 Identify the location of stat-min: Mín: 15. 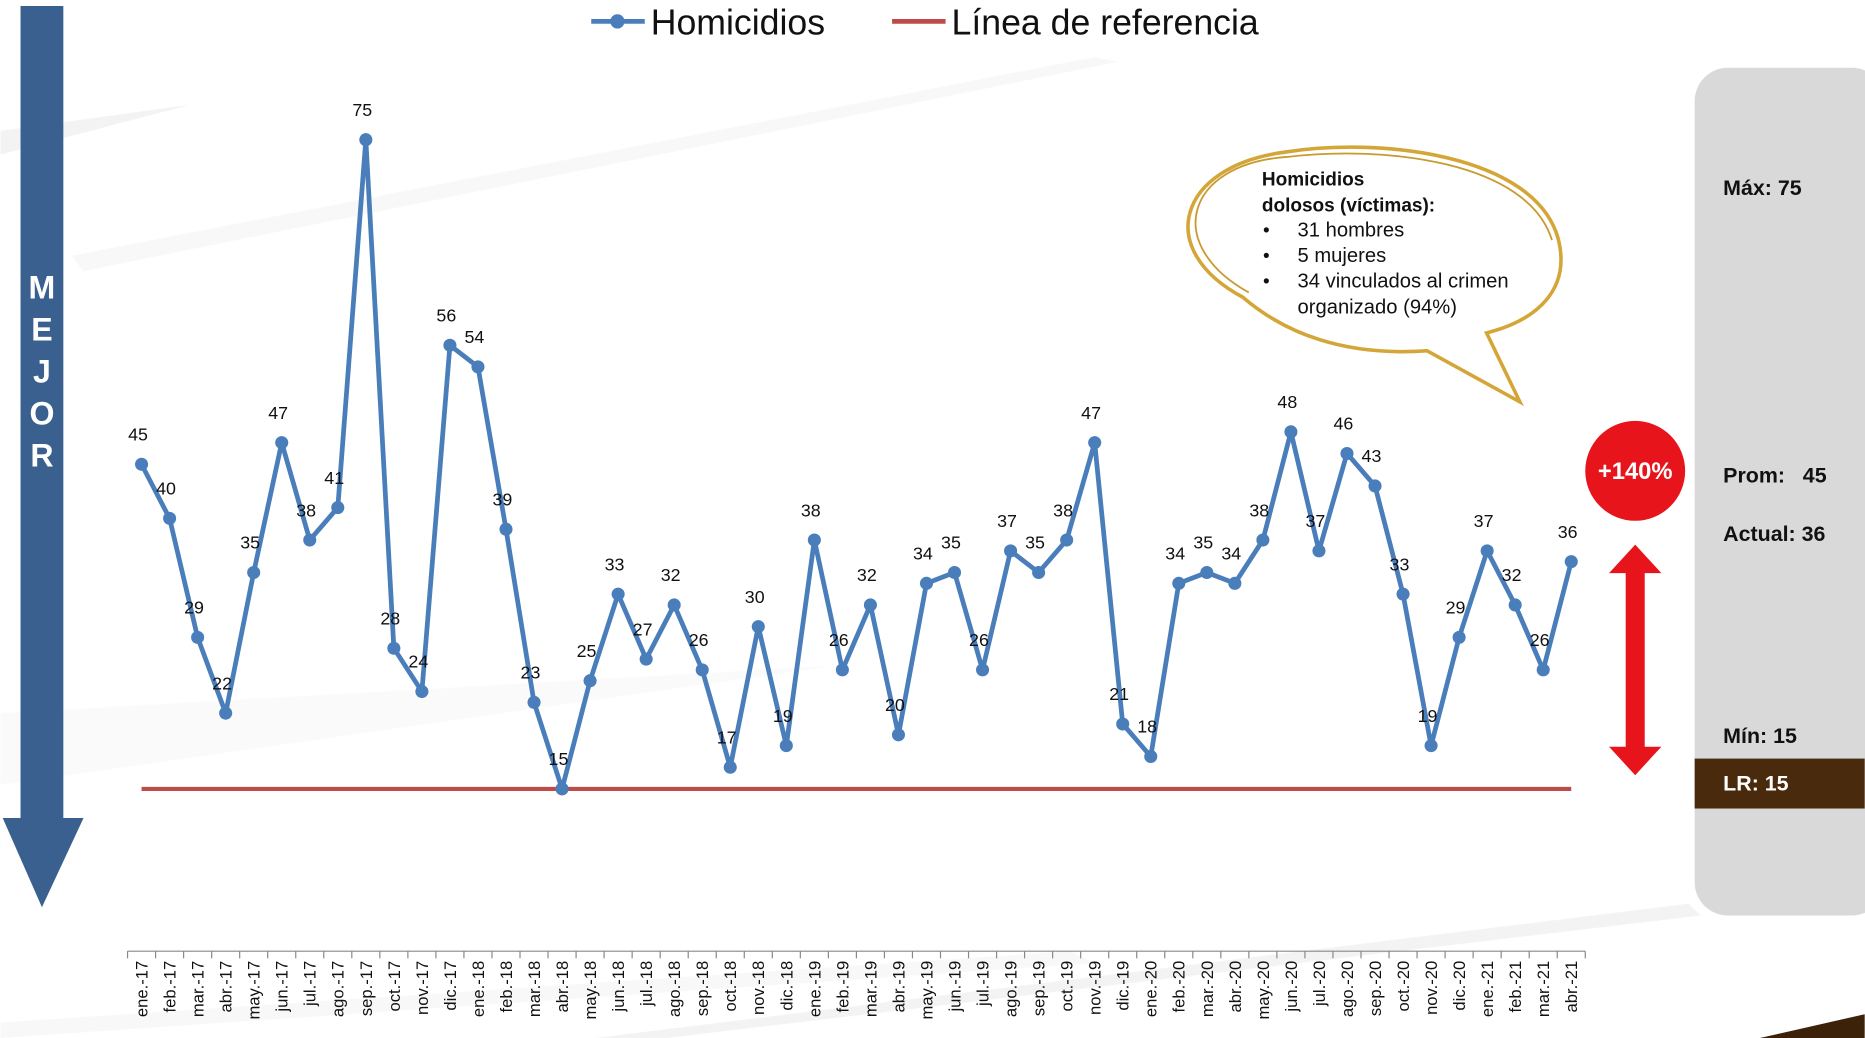
(1760, 736).